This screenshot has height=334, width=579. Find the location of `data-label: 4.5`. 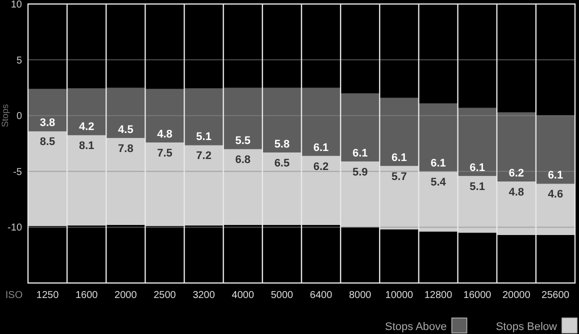

data-label: 4.5 is located at coordinates (126, 130).